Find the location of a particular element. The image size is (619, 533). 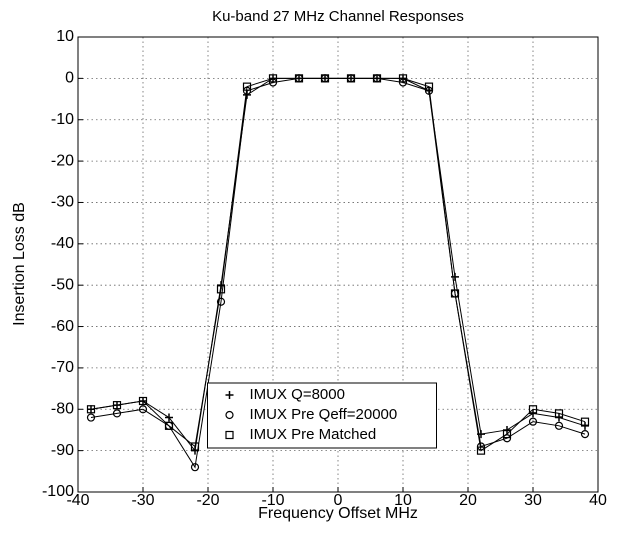

y-tick-label: -30 is located at coordinates (62, 202).